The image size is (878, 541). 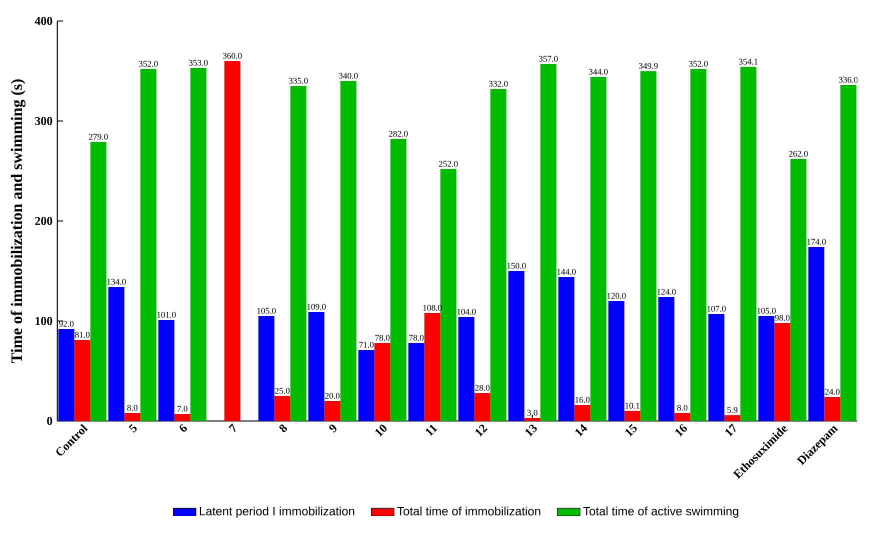 What do you see at coordinates (182, 409) in the screenshot?
I see `data-label: 7.0` at bounding box center [182, 409].